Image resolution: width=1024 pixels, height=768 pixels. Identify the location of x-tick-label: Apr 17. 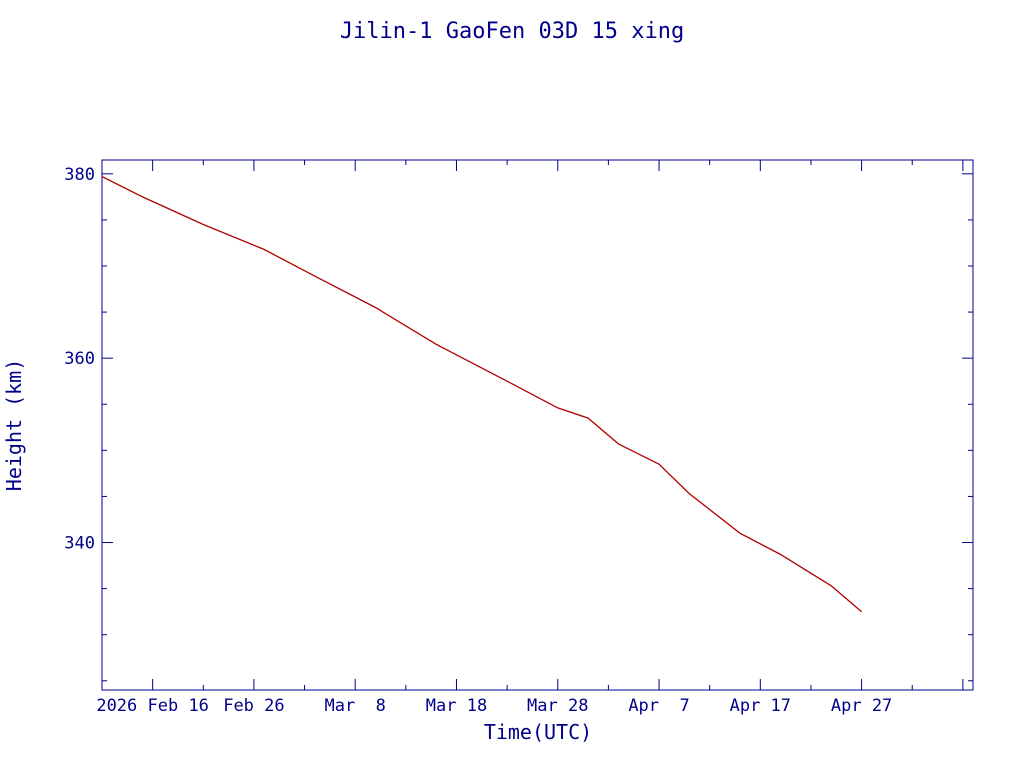
(760, 706).